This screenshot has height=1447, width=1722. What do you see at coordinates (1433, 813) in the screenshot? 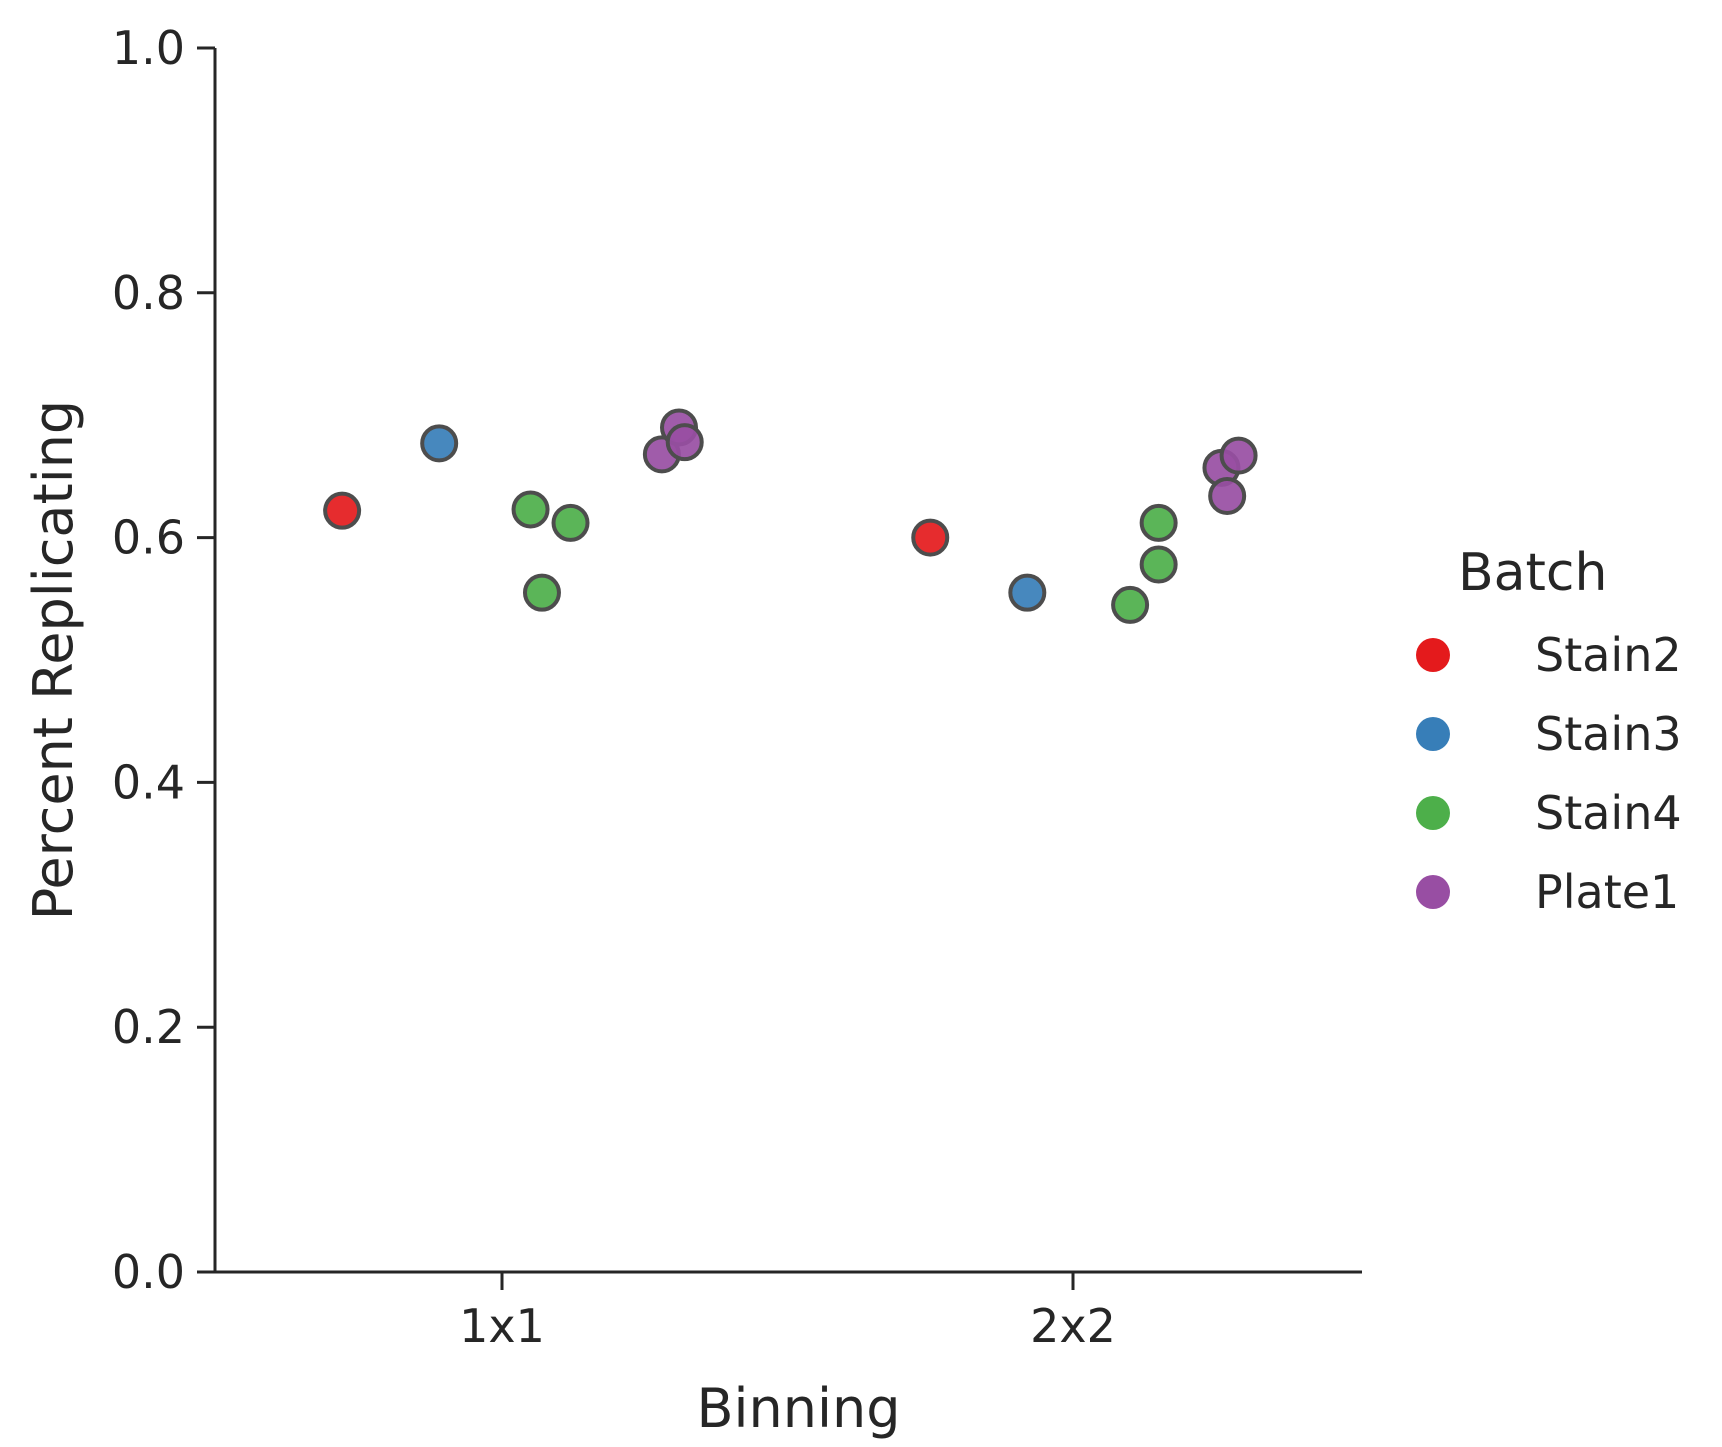
I see `legend-marker-stain4` at bounding box center [1433, 813].